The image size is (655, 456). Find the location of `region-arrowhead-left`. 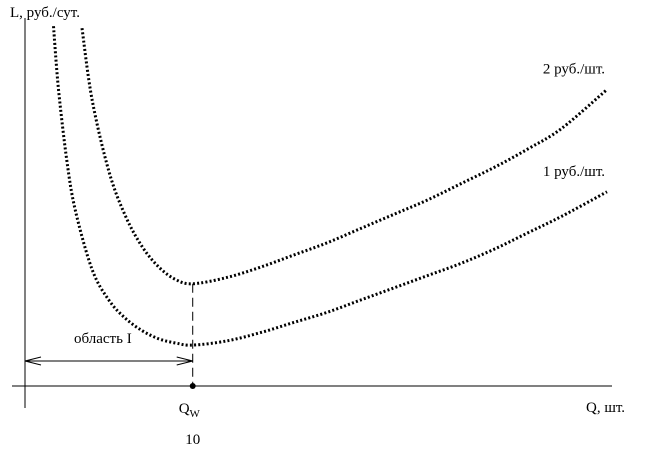

region-arrowhead-left is located at coordinates (33, 361).